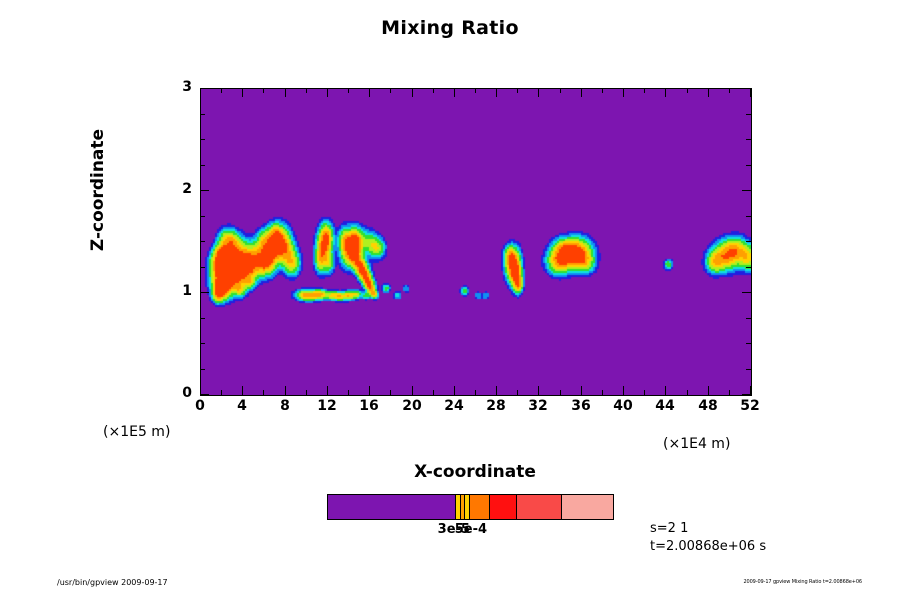 The height and width of the screenshot is (600, 900). Describe the element at coordinates (327, 406) in the screenshot. I see `x-axis-tick-label: 12` at that location.